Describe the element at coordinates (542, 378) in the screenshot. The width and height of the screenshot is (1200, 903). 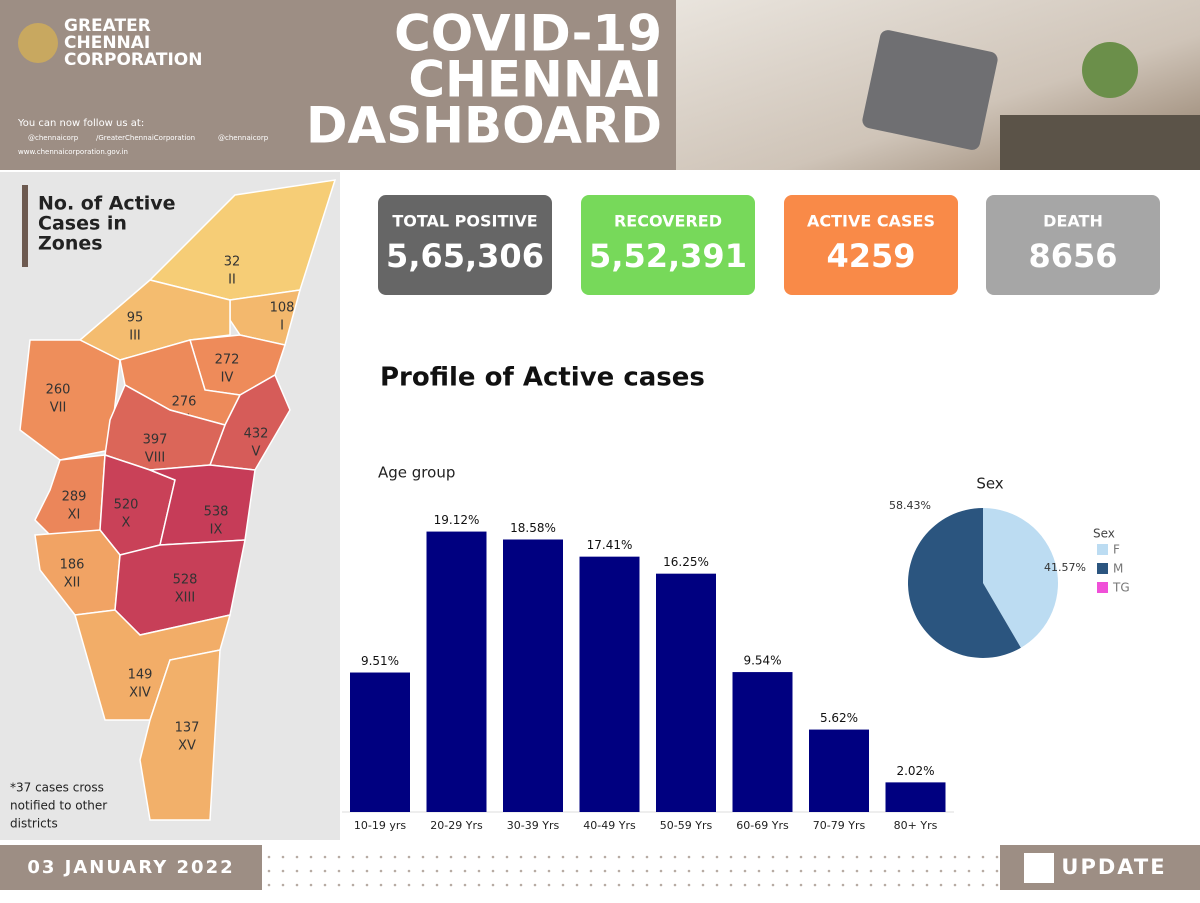
I see `section-title: Profile of Active cases` at that location.